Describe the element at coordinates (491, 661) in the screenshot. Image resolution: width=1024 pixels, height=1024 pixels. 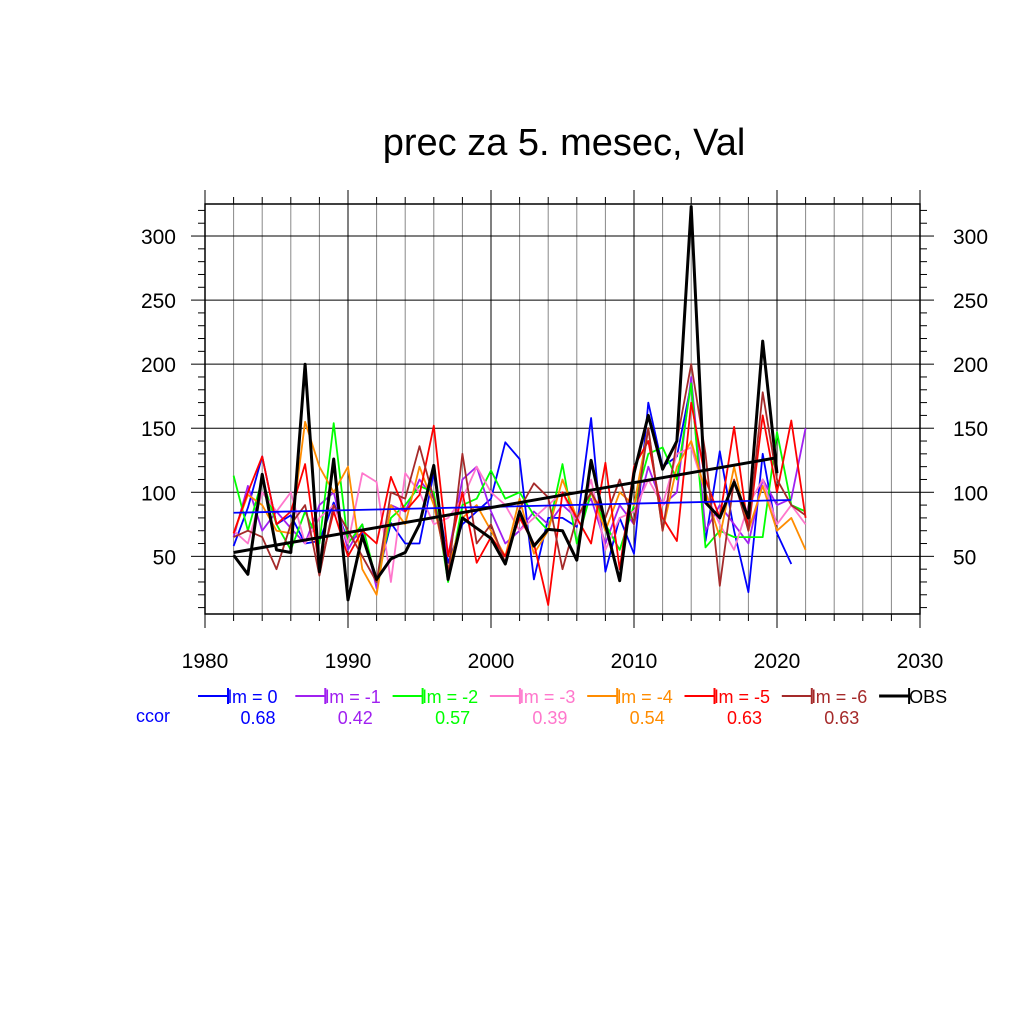
I see `x-tick-label: 2000` at that location.